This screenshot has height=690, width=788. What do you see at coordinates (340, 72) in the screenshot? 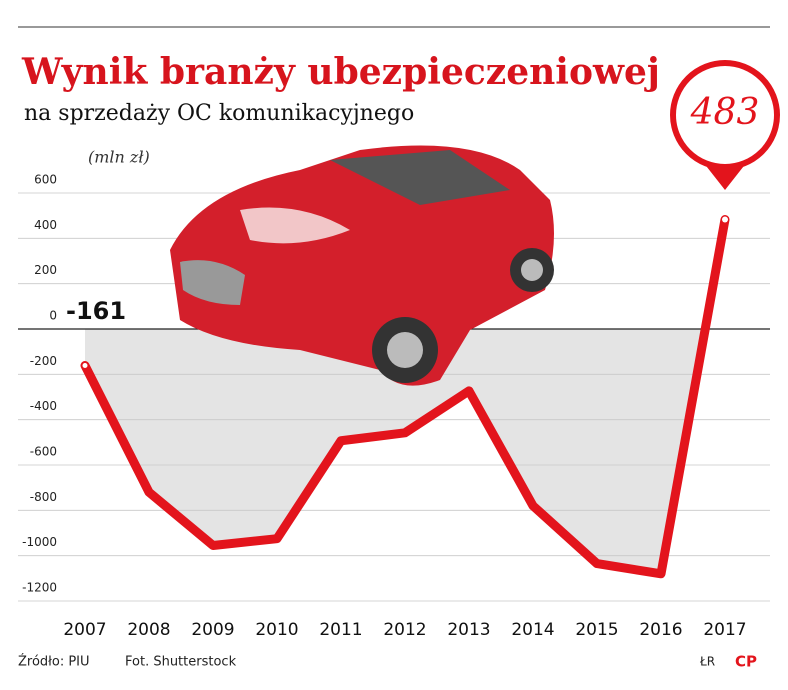
I see `chart-title: Wynik branży ubezpieczeniowej` at bounding box center [340, 72].